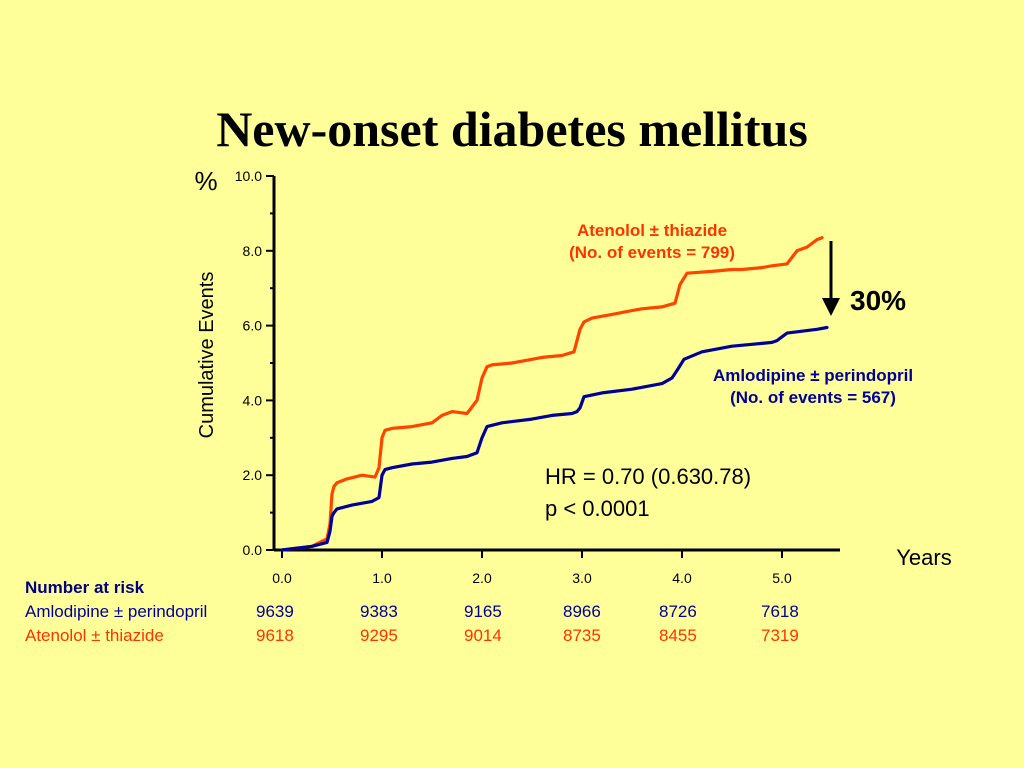 This screenshot has width=1024, height=768. I want to click on risk-row-label-atenolol: Atenolol ± thiazide, so click(94, 635).